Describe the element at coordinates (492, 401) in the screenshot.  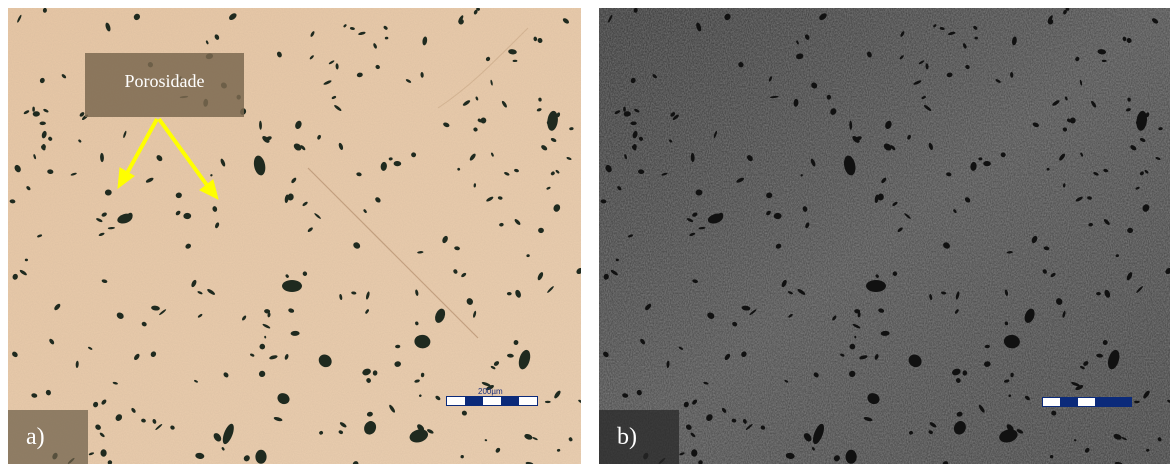
I see `scale-bar-a` at that location.